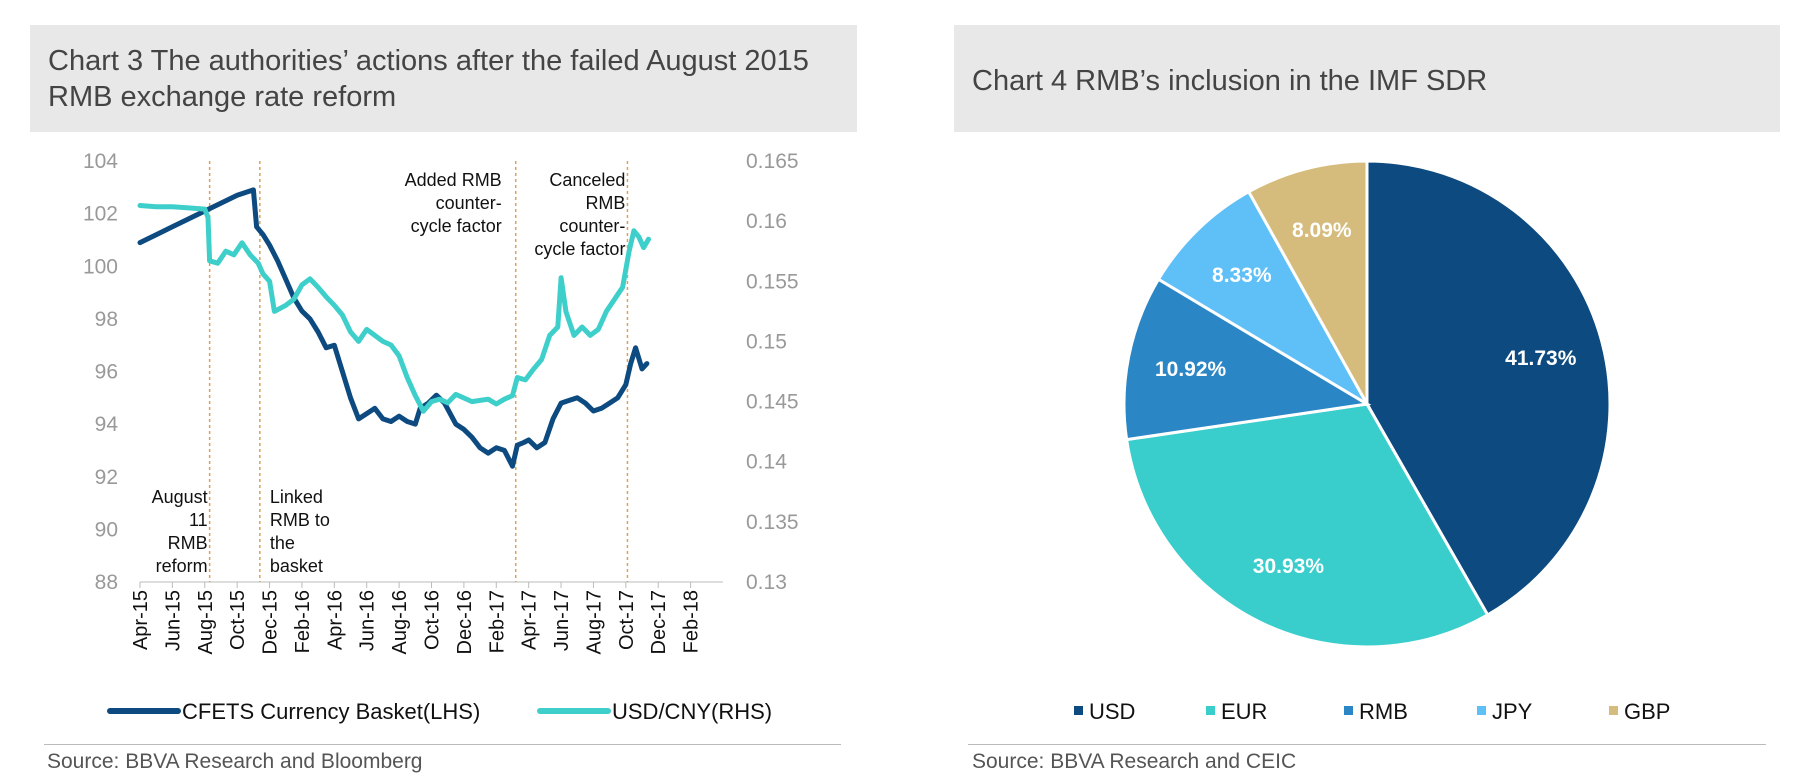 Image resolution: width=1806 pixels, height=780 pixels. I want to click on legend-label-rmb: RMB, so click(1383, 711).